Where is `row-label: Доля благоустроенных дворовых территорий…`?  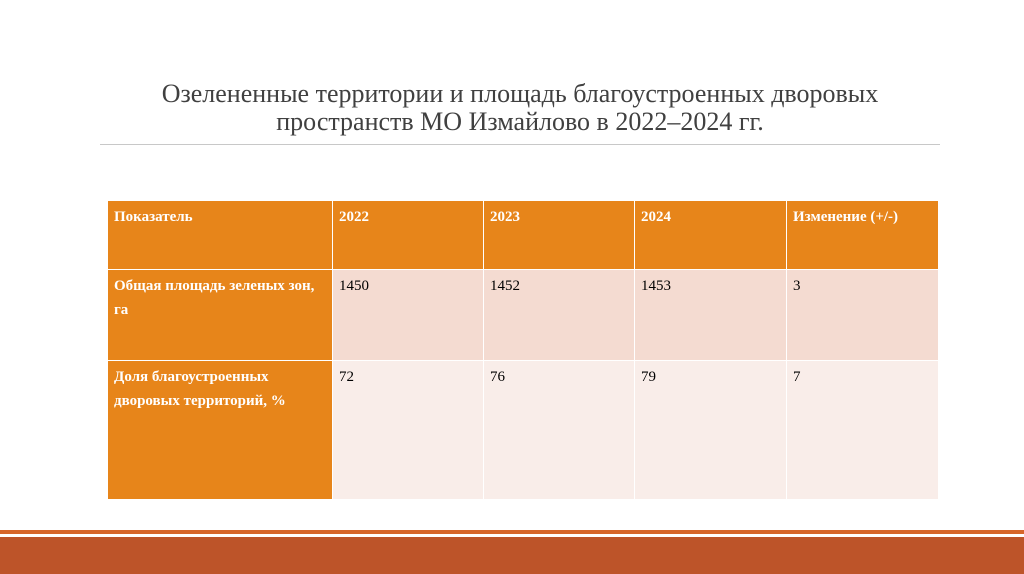
row-label: Доля благоустроенных дворовых территорий… is located at coordinates (220, 430).